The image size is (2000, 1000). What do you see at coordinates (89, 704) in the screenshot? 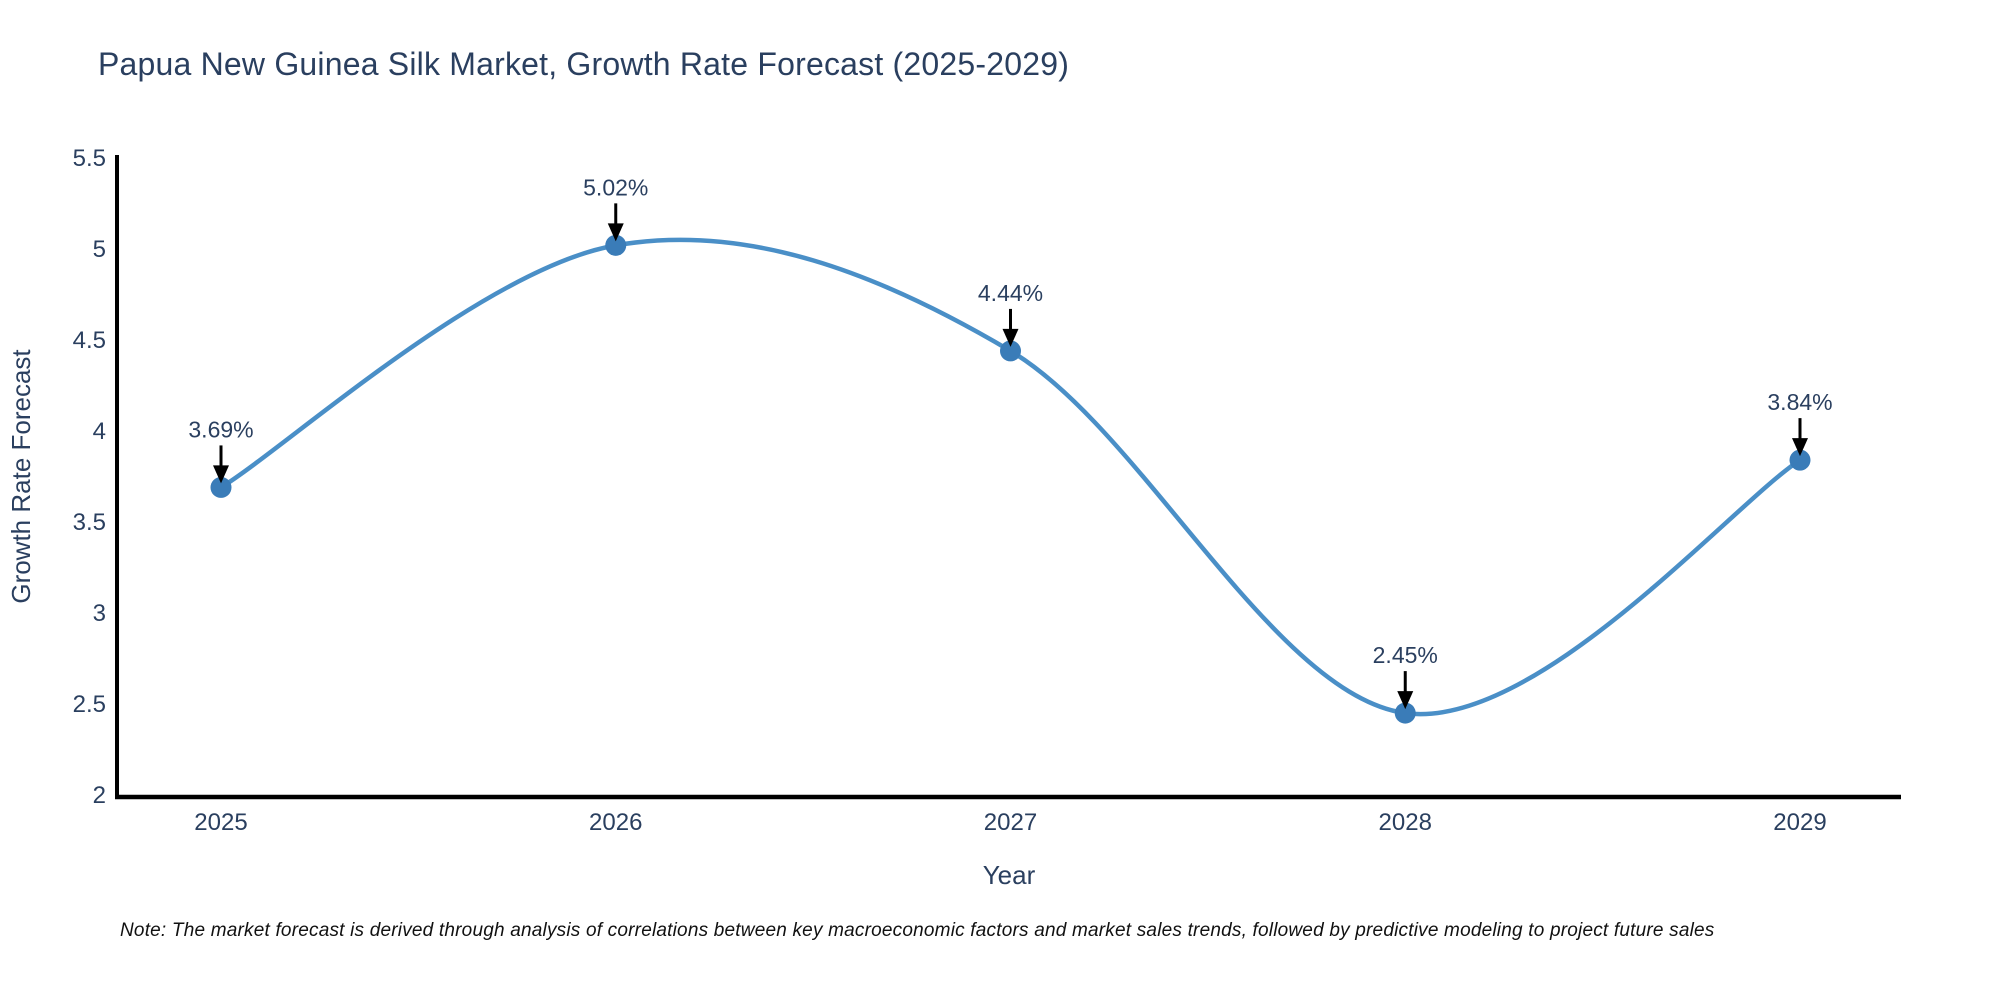
I see `y-tick-label: 2.5` at bounding box center [89, 704].